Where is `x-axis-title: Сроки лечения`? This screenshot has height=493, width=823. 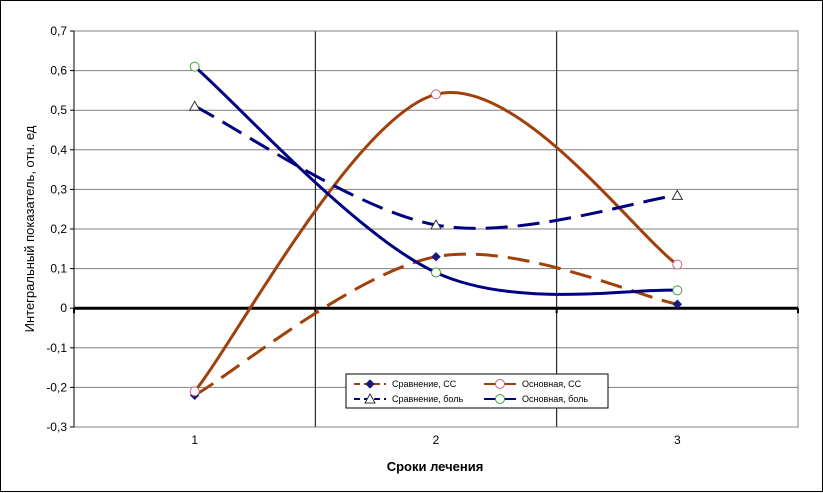
x-axis-title: Сроки лечения is located at coordinates (435, 466).